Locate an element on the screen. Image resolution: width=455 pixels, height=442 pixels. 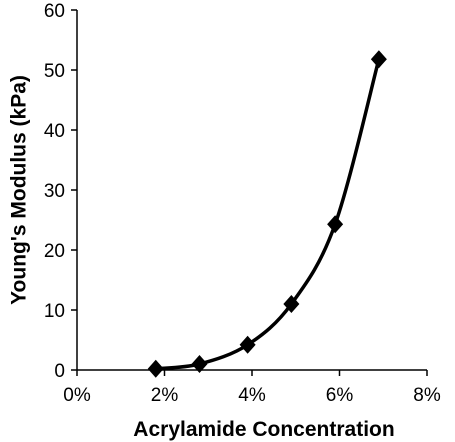
y-tick-label: 30 is located at coordinates (54, 191).